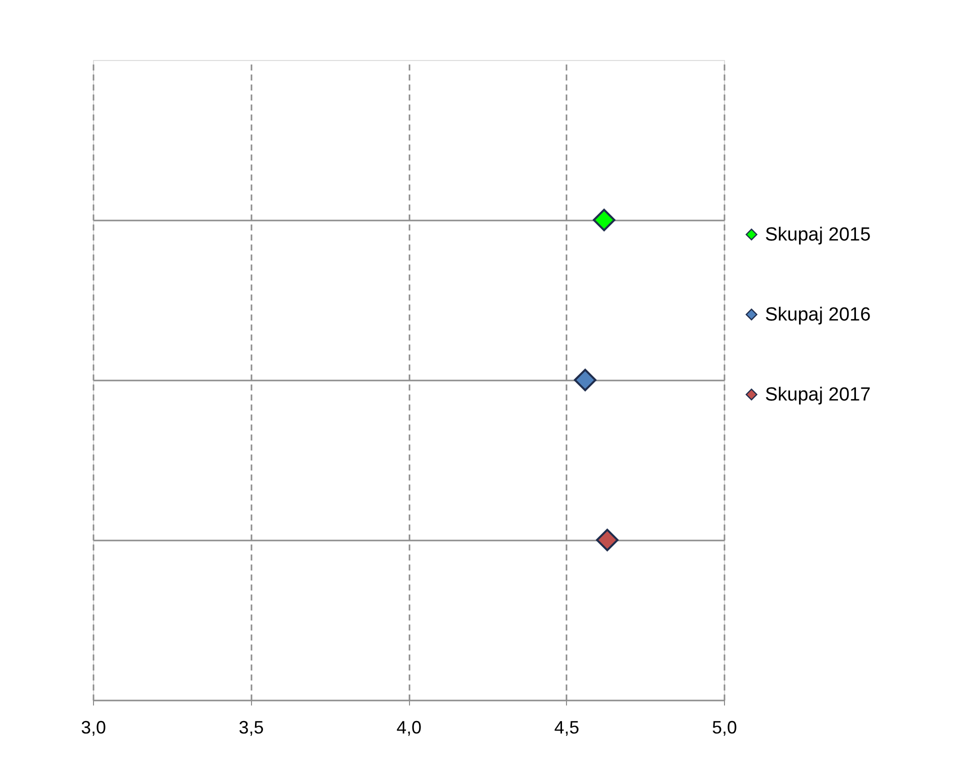 The height and width of the screenshot is (783, 962). What do you see at coordinates (567, 728) in the screenshot?
I see `x-tick-label: 4,5` at bounding box center [567, 728].